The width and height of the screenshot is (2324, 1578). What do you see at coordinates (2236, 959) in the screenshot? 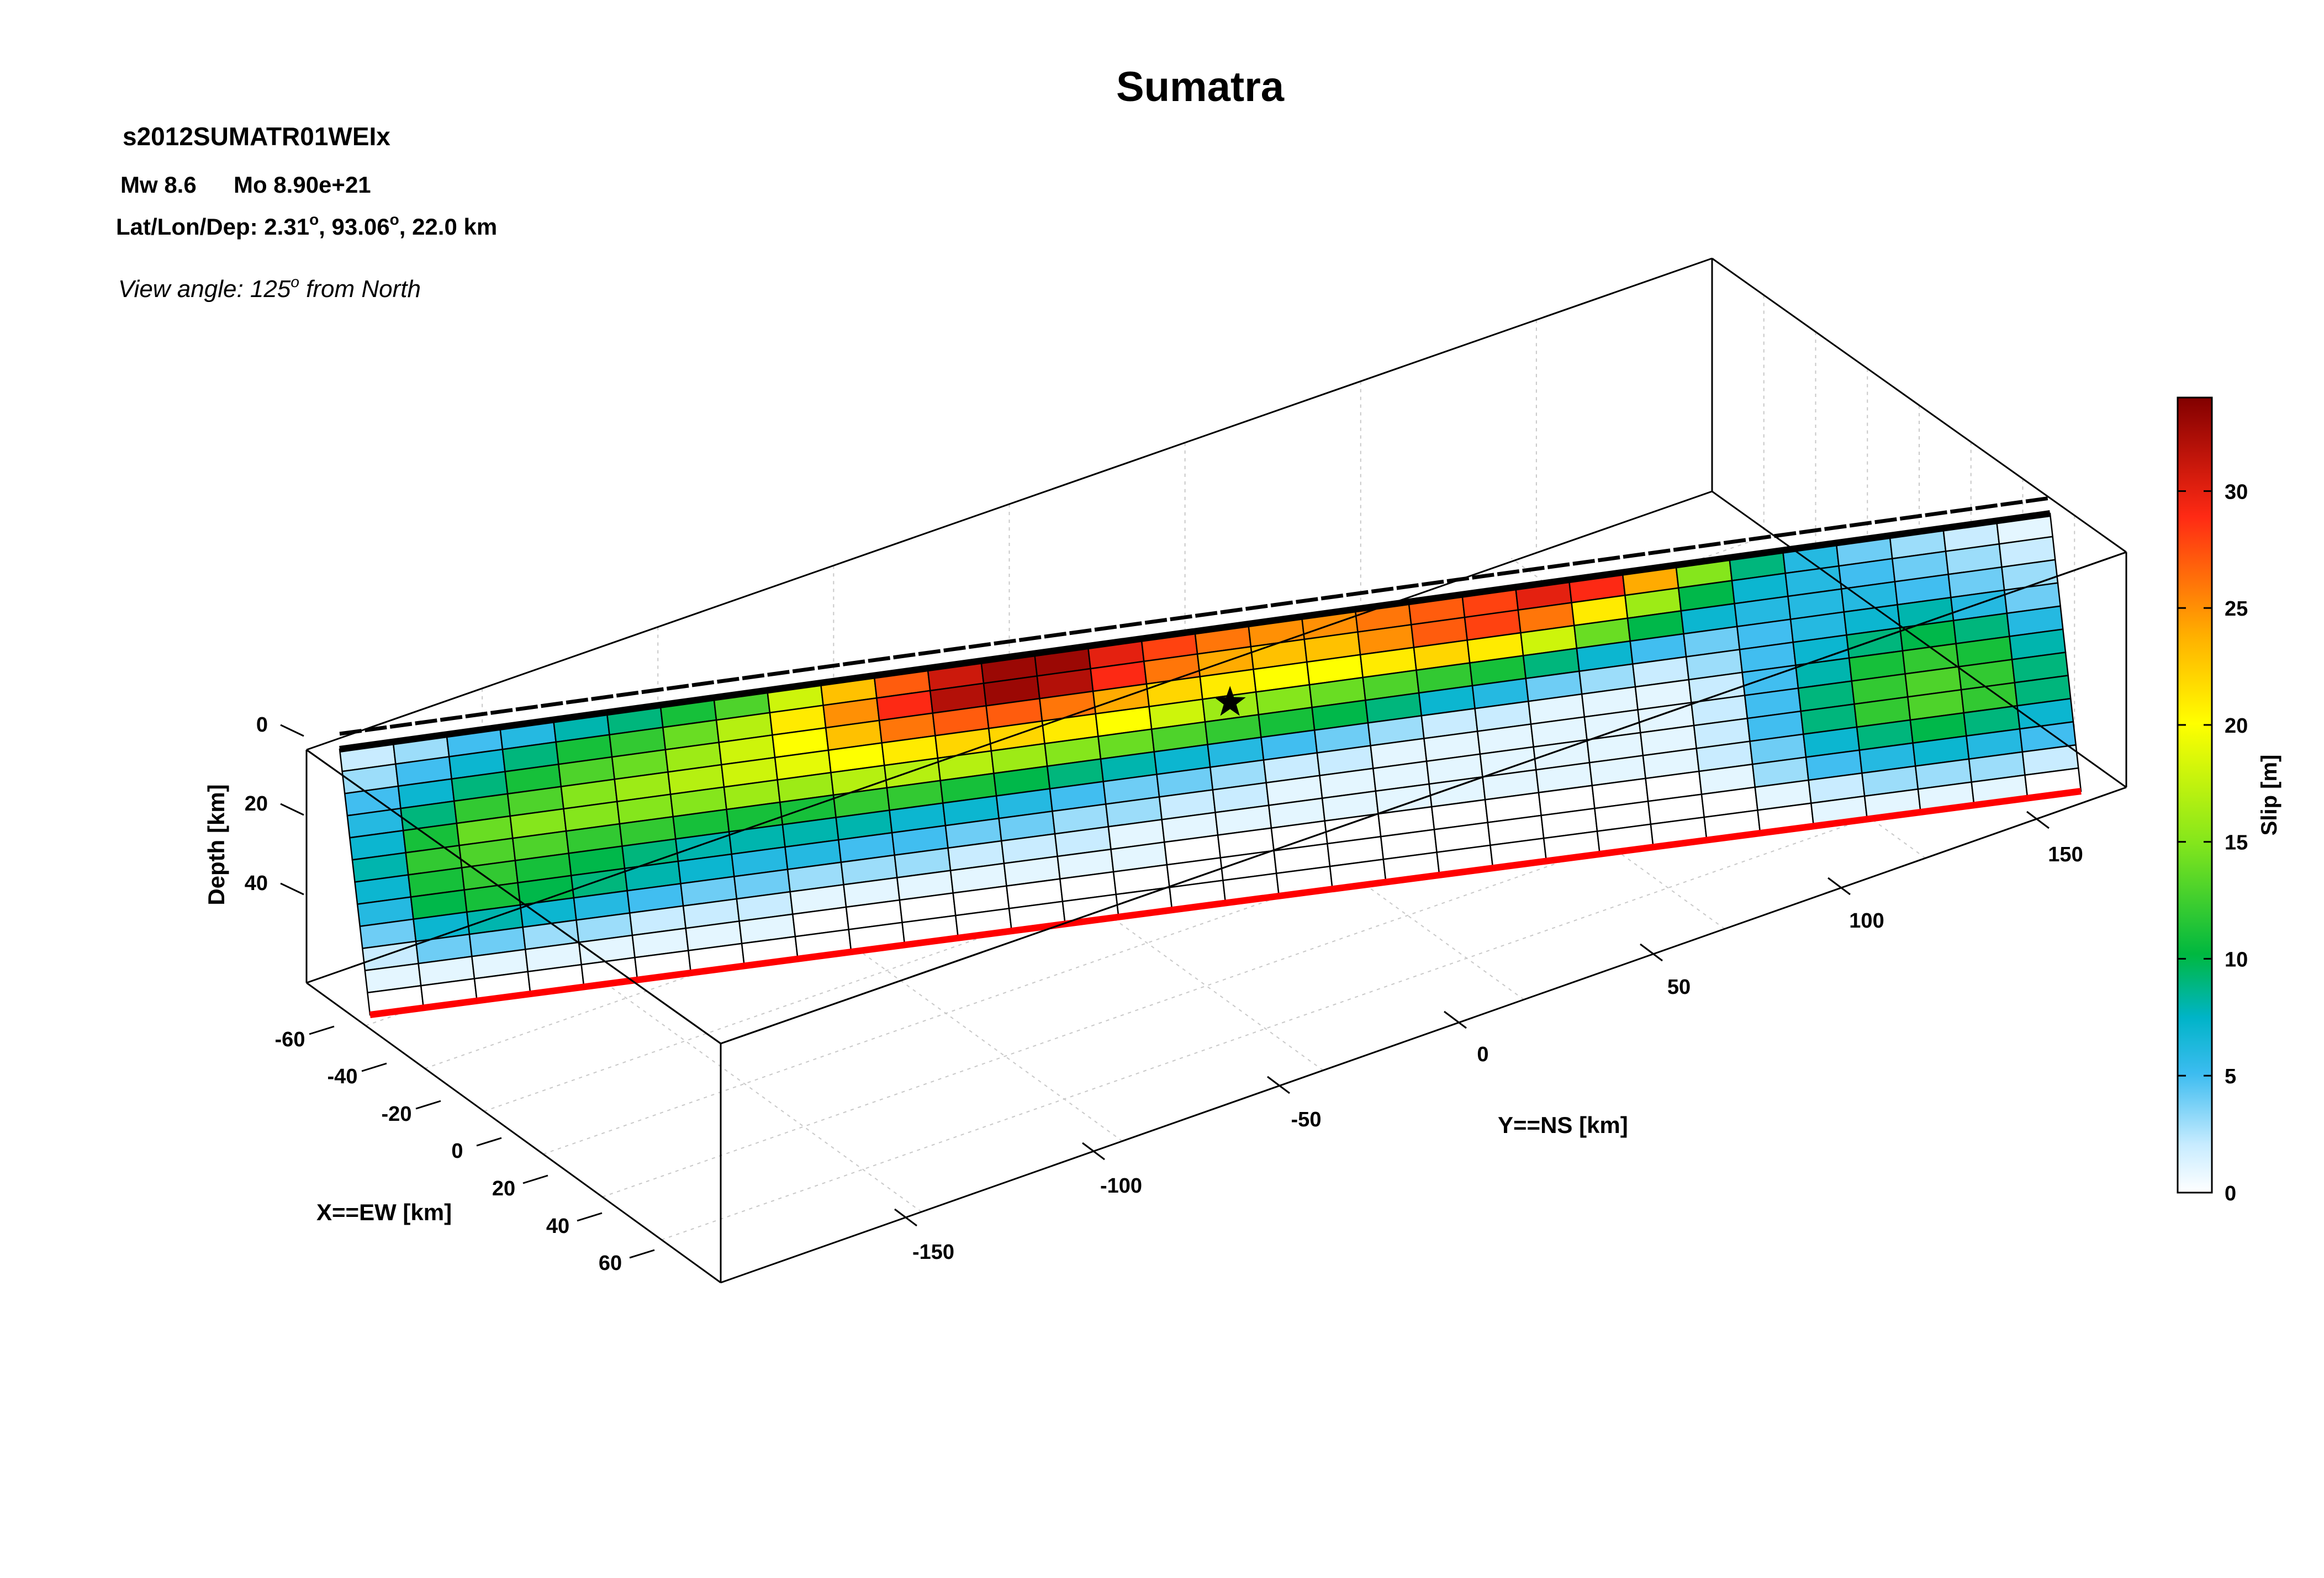
I see `colorbar-tick-label: 10` at bounding box center [2236, 959].